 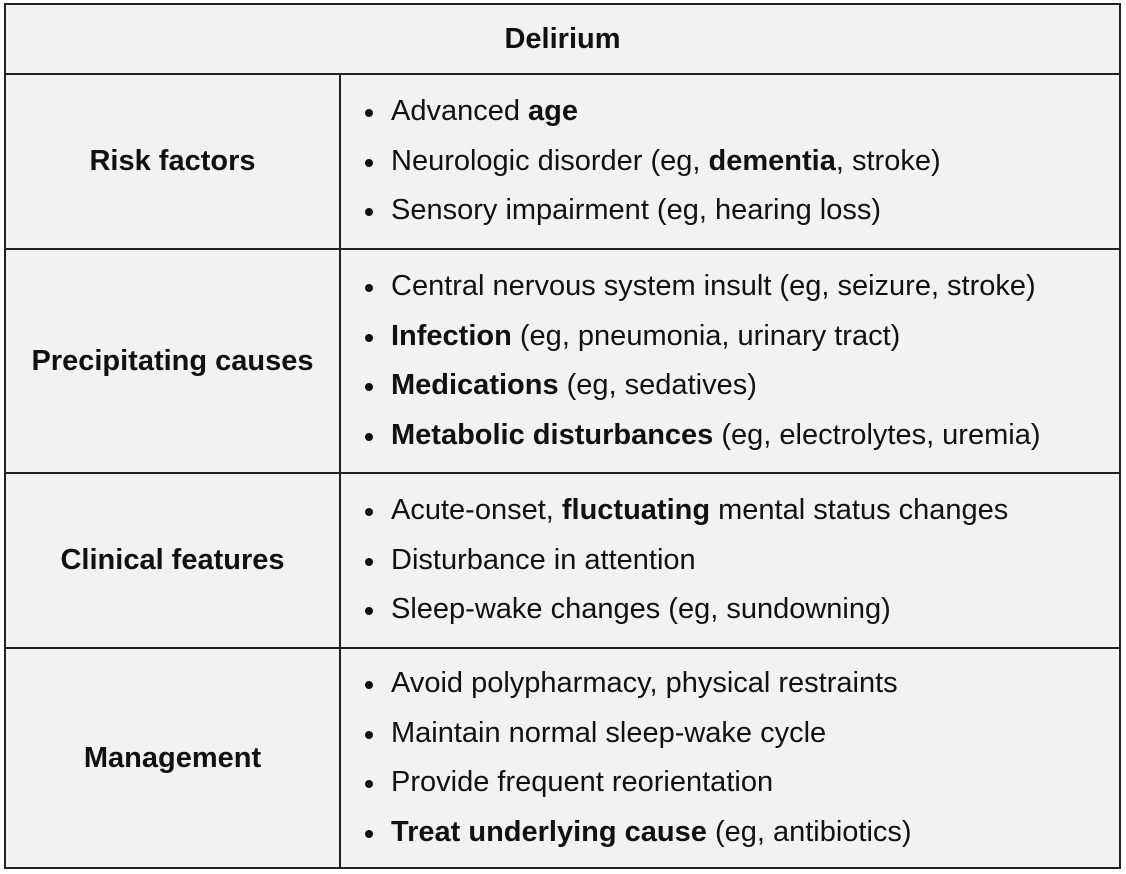 What do you see at coordinates (739, 211) in the screenshot?
I see `list-item: Sensory impairment (eg, hearing loss)` at bounding box center [739, 211].